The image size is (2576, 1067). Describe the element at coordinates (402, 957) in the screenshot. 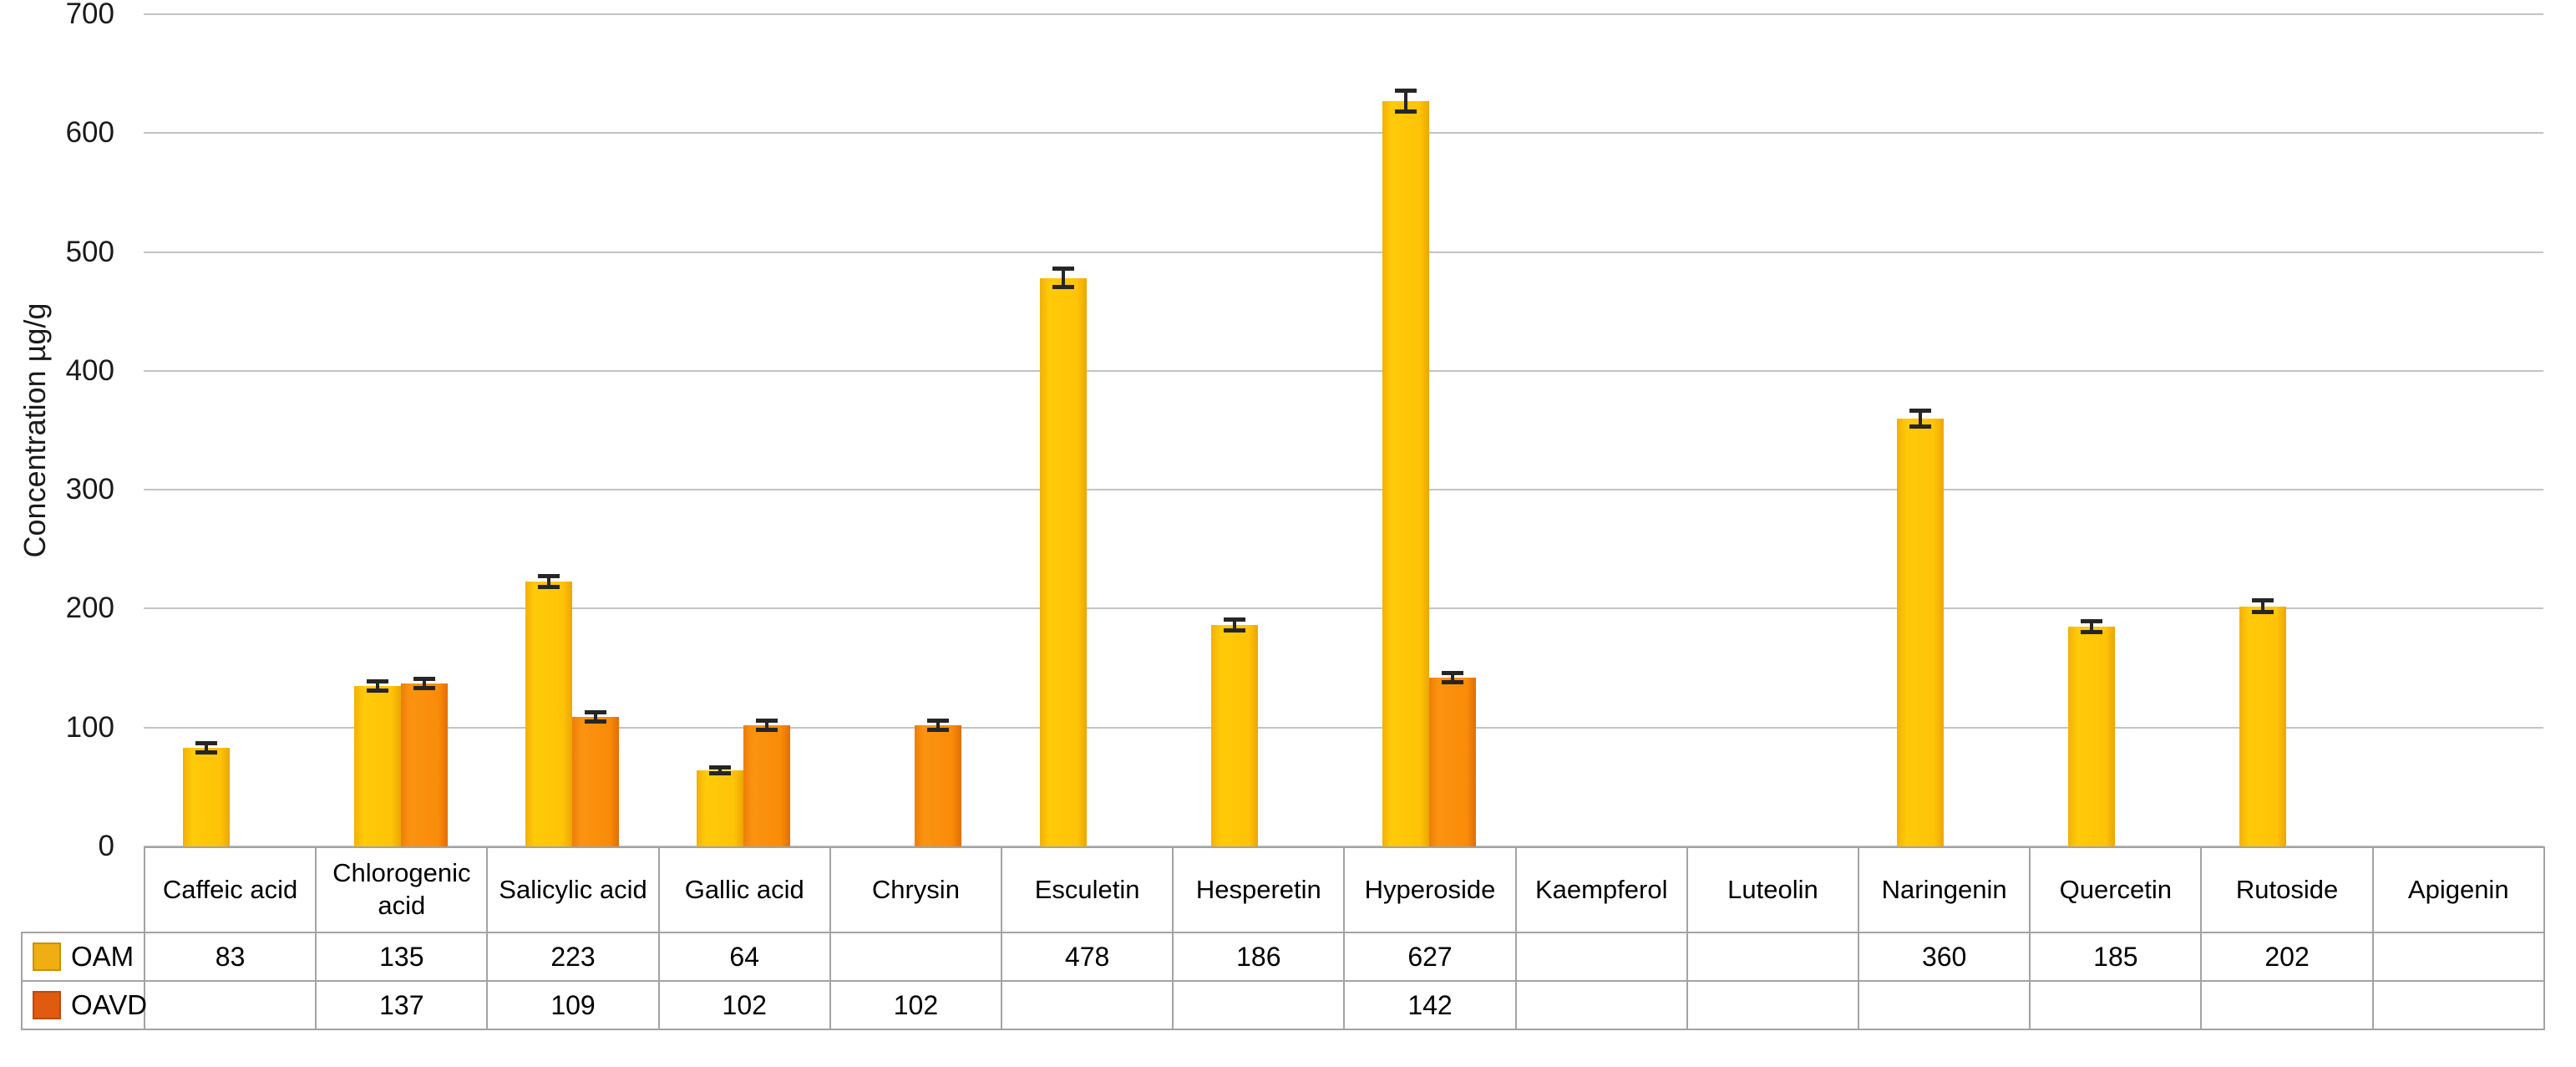

I see `table-cell: 135` at that location.